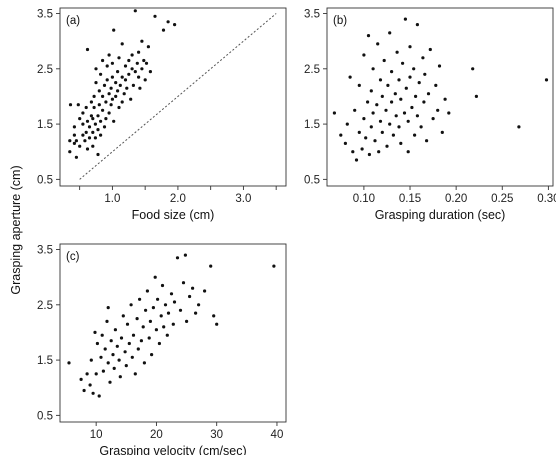  Describe the element at coordinates (456, 199) in the screenshot. I see `x-tick-label-b-2: 0.20` at that location.